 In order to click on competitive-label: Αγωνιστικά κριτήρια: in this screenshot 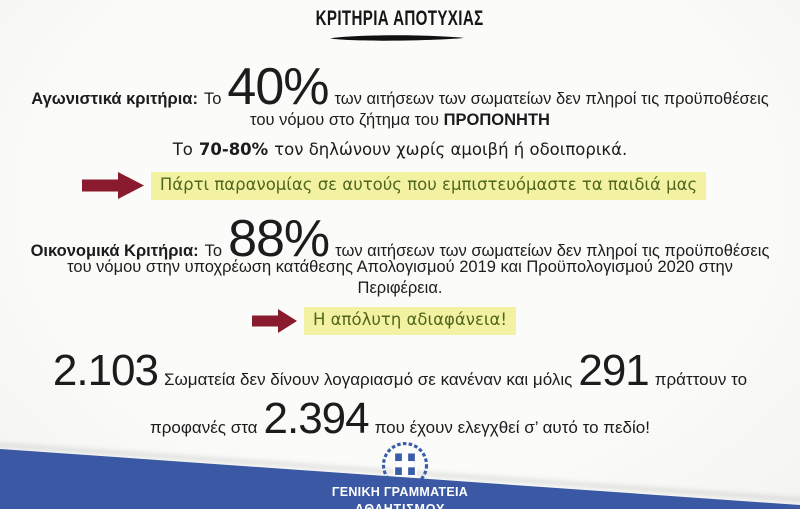, I will do `click(114, 99)`.